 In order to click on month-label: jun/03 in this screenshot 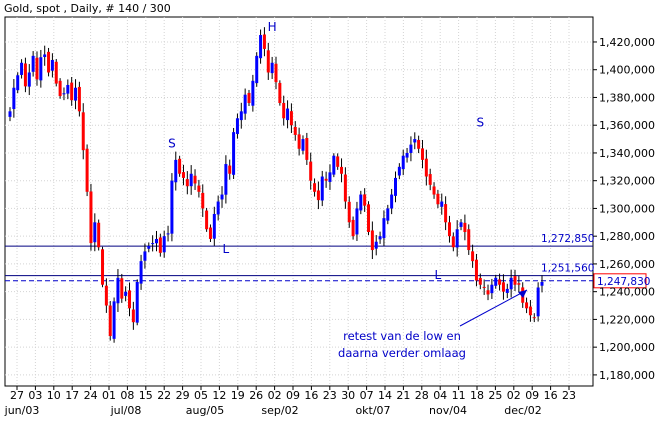, I will do `click(22, 410)`.